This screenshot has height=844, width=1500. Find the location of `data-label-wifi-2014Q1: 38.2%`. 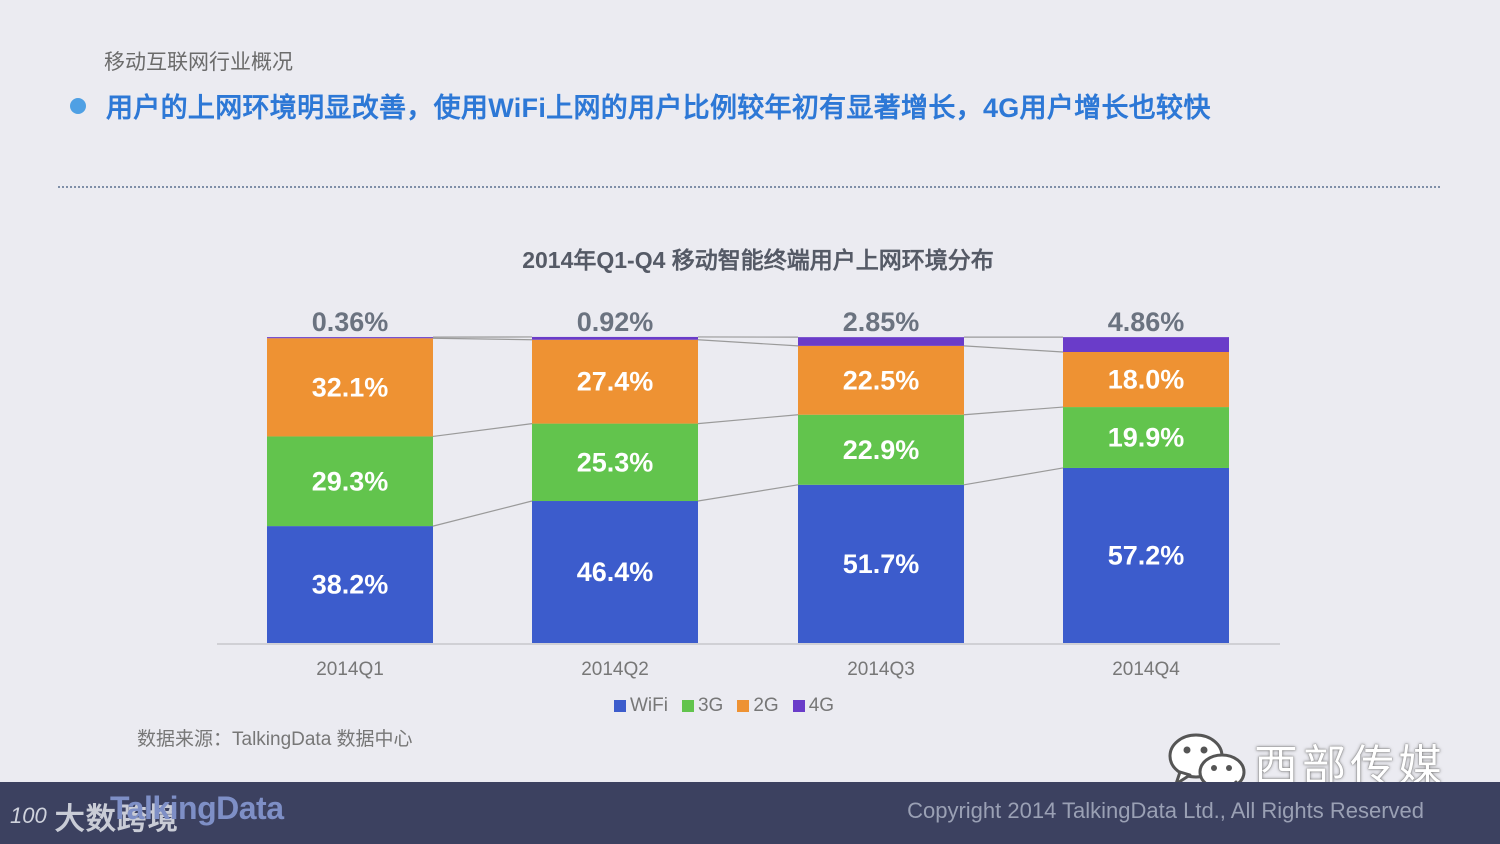

data-label-wifi-2014Q1: 38.2% is located at coordinates (350, 585).